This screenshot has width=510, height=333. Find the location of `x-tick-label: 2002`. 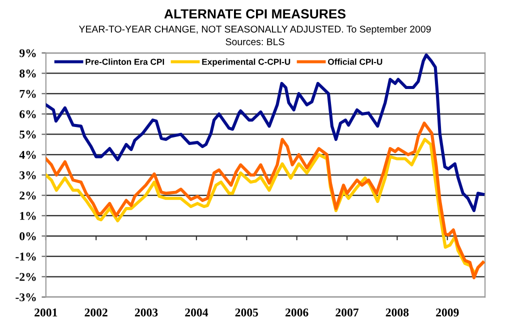

x-tick-label: 2002 is located at coordinates (96, 312).